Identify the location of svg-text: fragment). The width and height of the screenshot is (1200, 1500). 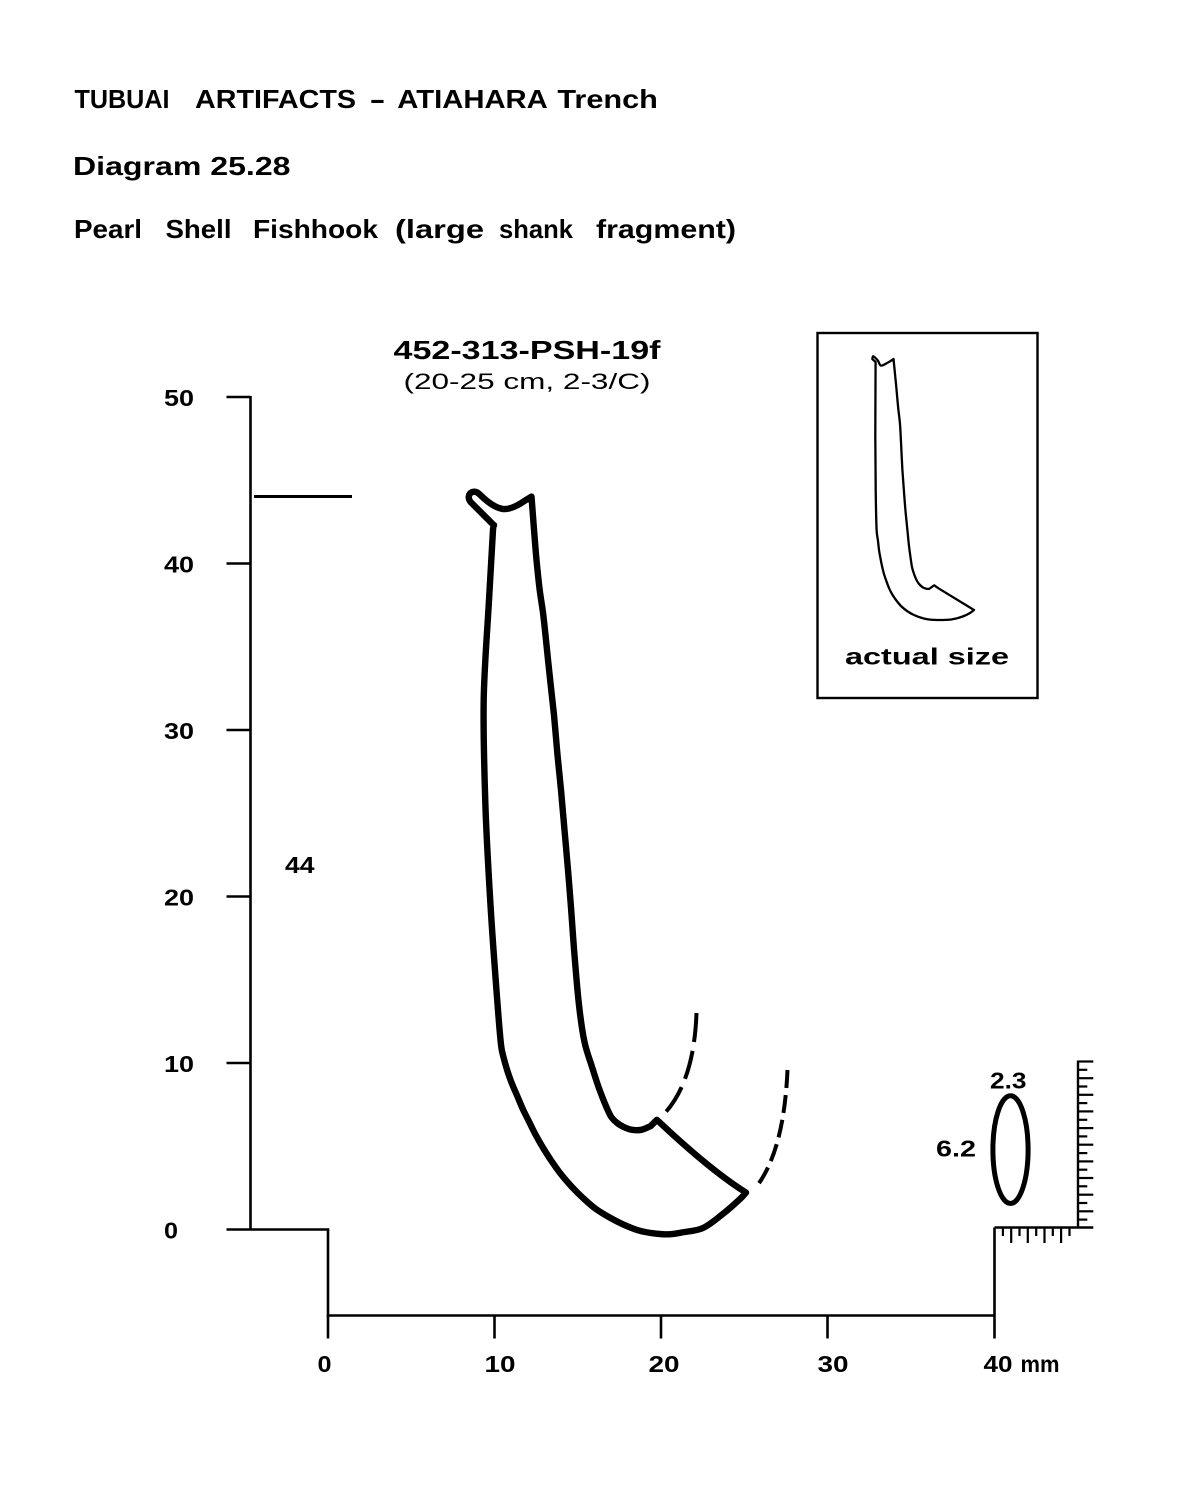
(666, 229).